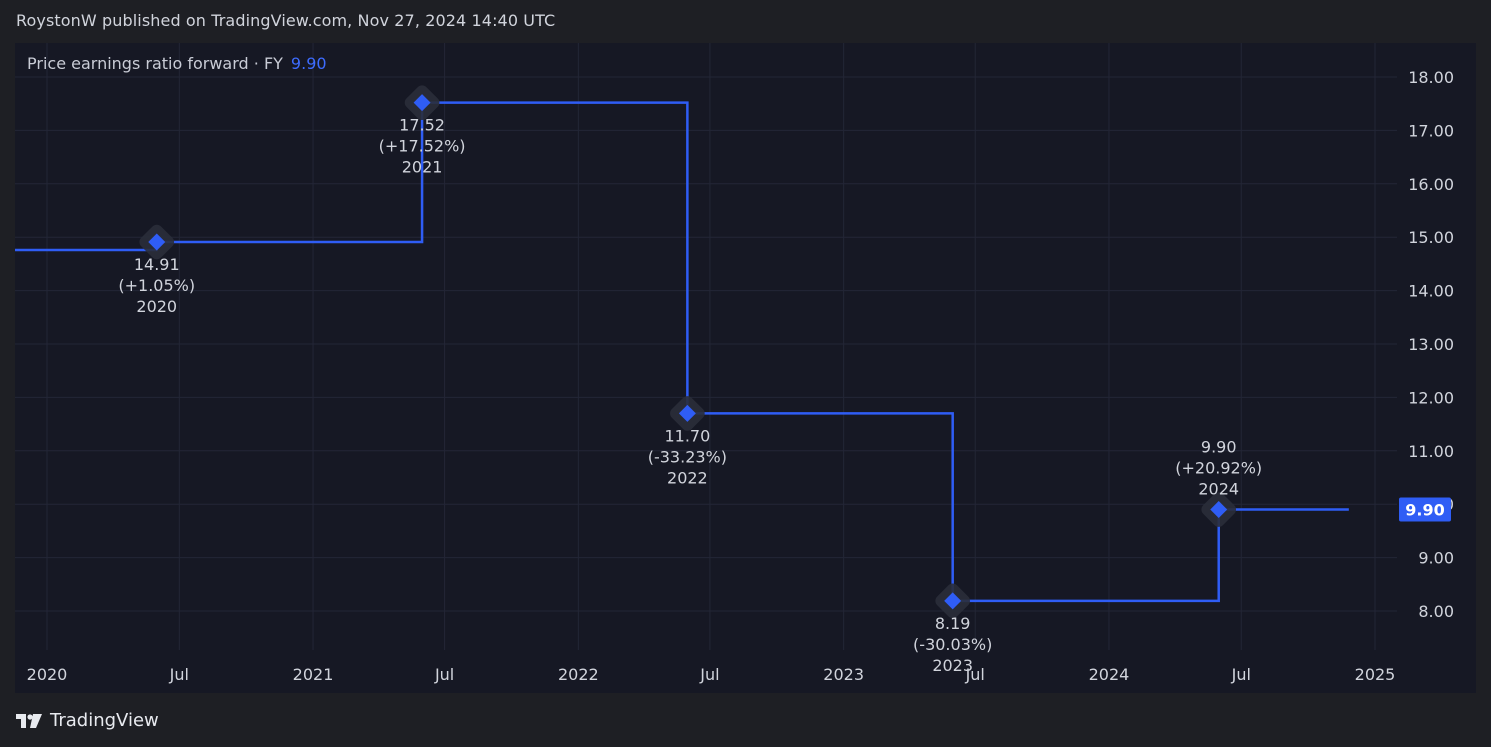 This screenshot has height=747, width=1491. I want to click on point-value-label: 14.91, so click(157, 264).